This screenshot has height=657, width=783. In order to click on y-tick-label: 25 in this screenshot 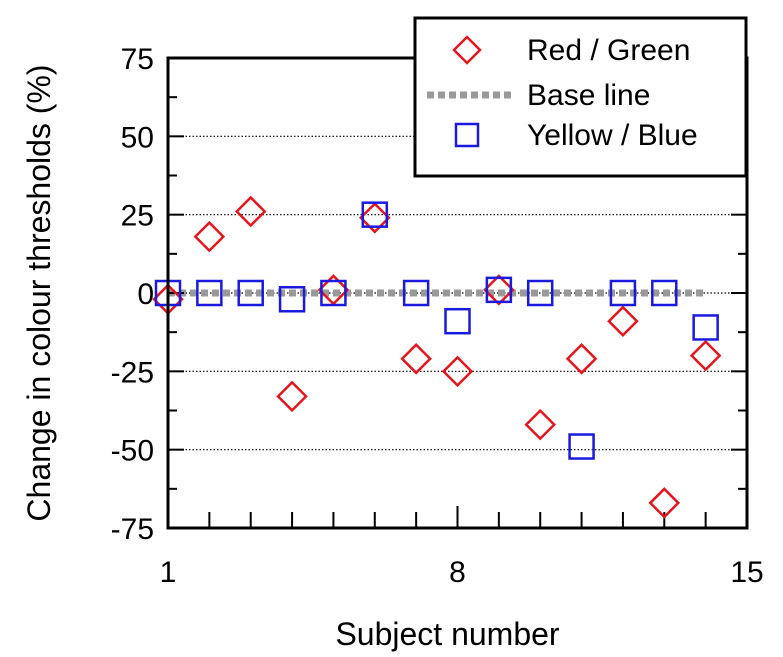, I will do `click(137, 216)`.